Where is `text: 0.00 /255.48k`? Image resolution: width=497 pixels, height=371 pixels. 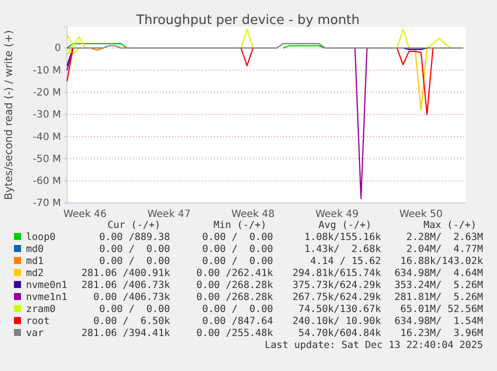 text: 0.00 /255.48k is located at coordinates (235, 333).